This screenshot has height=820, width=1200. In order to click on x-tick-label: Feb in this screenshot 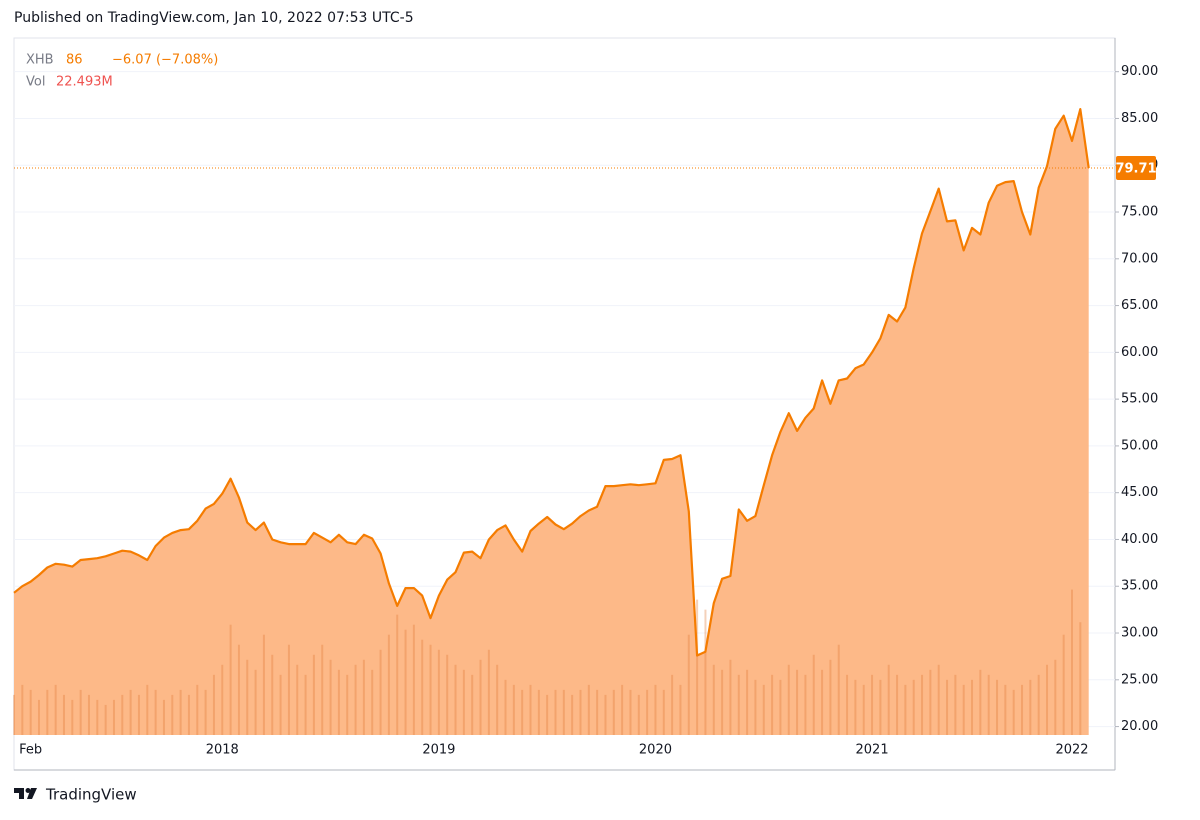, I will do `click(30, 750)`.